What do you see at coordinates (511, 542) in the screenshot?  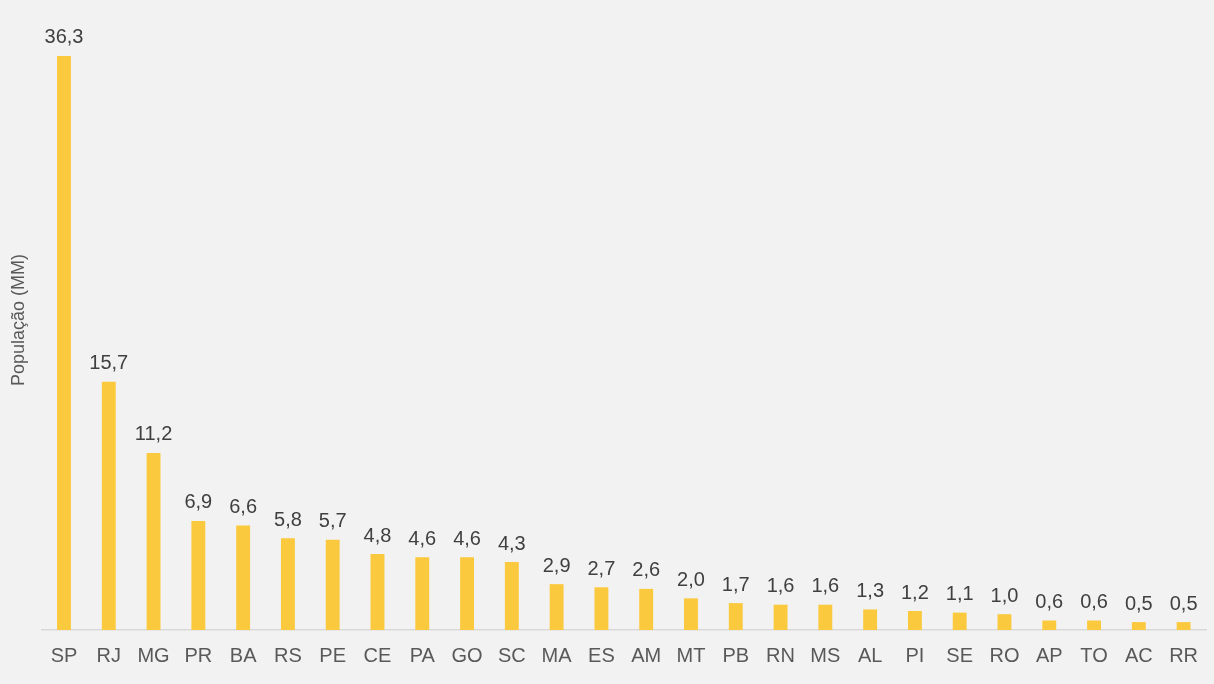 I see `data-label: 4,3` at bounding box center [511, 542].